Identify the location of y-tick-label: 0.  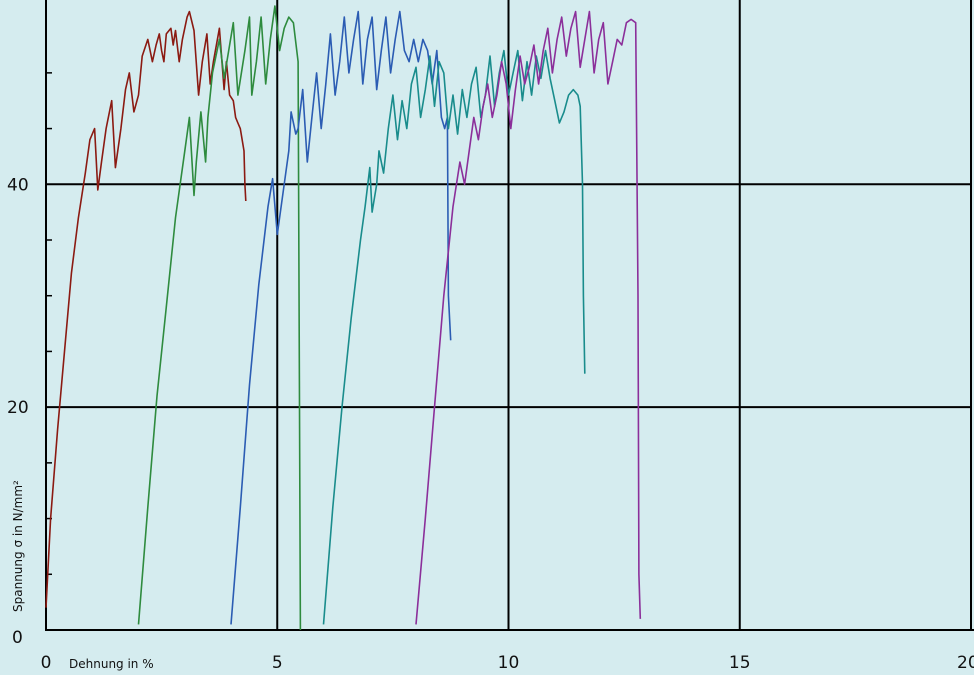
(17, 638).